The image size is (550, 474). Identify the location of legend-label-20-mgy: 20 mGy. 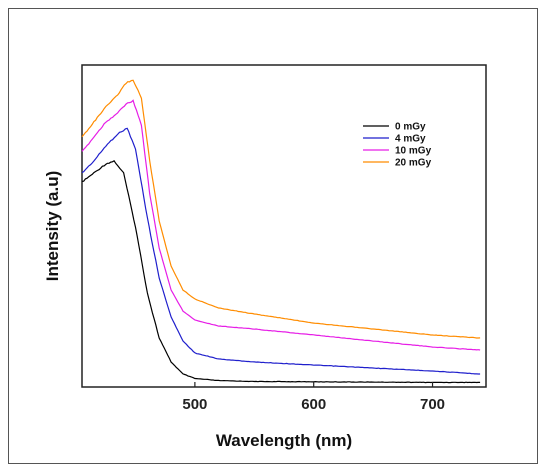
(413, 163).